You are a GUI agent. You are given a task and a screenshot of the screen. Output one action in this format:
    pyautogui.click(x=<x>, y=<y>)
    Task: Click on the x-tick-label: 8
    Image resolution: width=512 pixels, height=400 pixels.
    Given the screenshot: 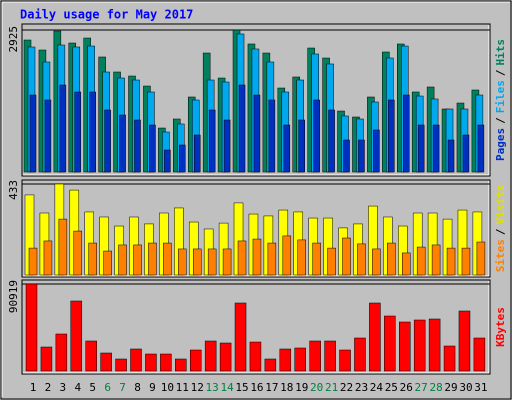 What is the action you would take?
    pyautogui.click(x=137, y=387)
    